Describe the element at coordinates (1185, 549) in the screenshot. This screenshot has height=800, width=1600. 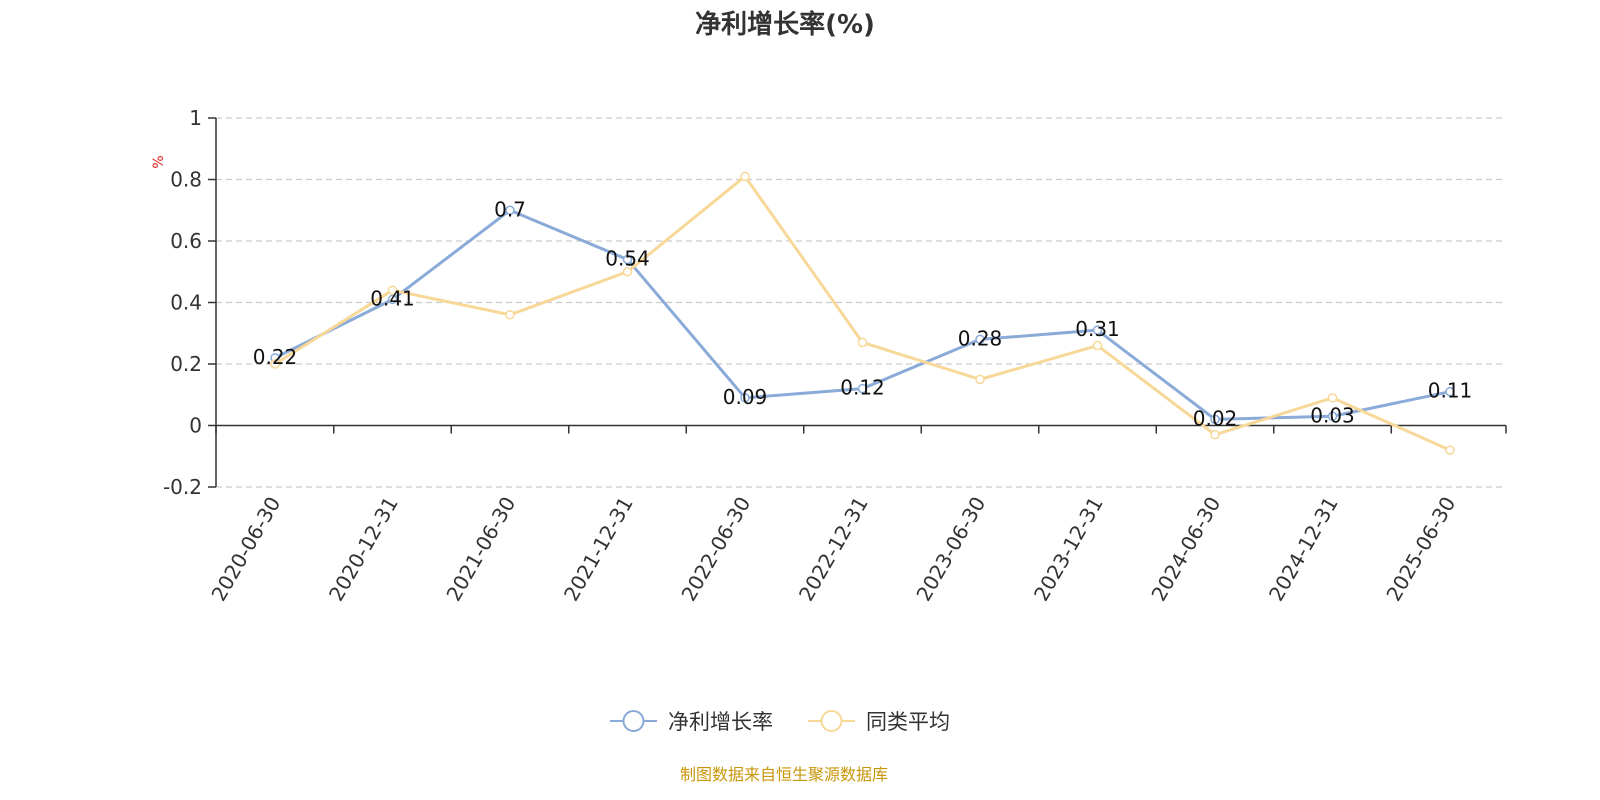
I see `x-tick-label: 2024-06-30` at that location.